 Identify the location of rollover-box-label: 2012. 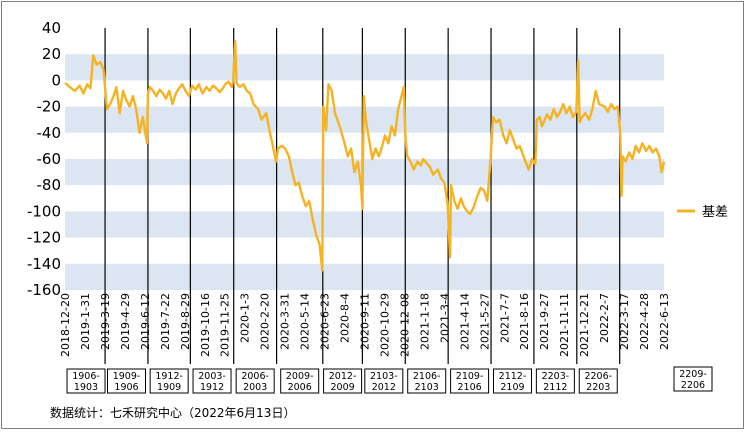
(384, 387).